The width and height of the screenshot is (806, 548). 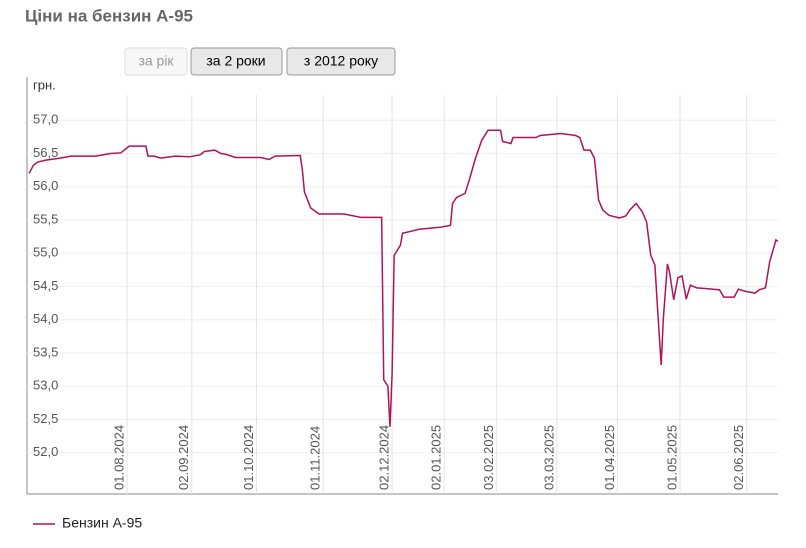 I want to click on x-tick-label: 01.10.2024, so click(x=248, y=457).